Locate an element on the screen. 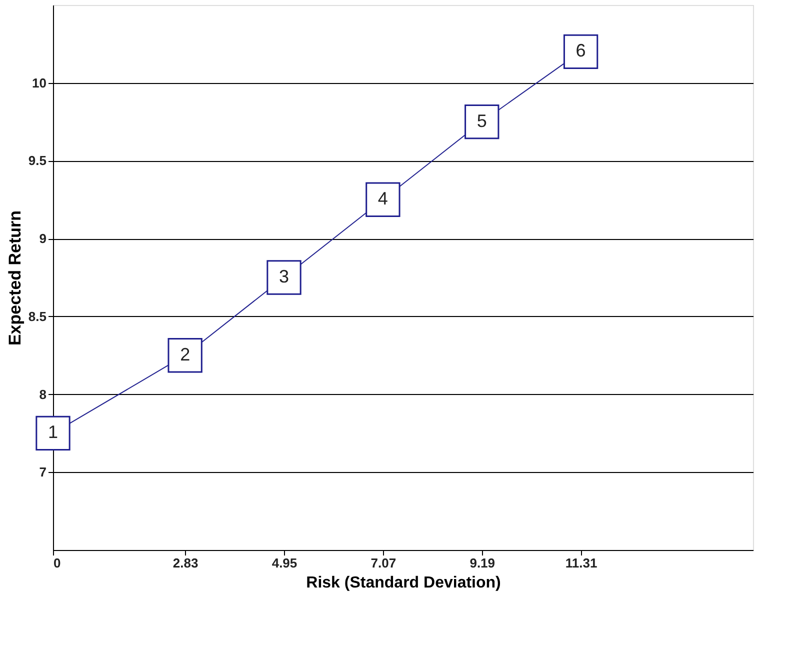 The width and height of the screenshot is (812, 662). annotation: 3 is located at coordinates (284, 276).